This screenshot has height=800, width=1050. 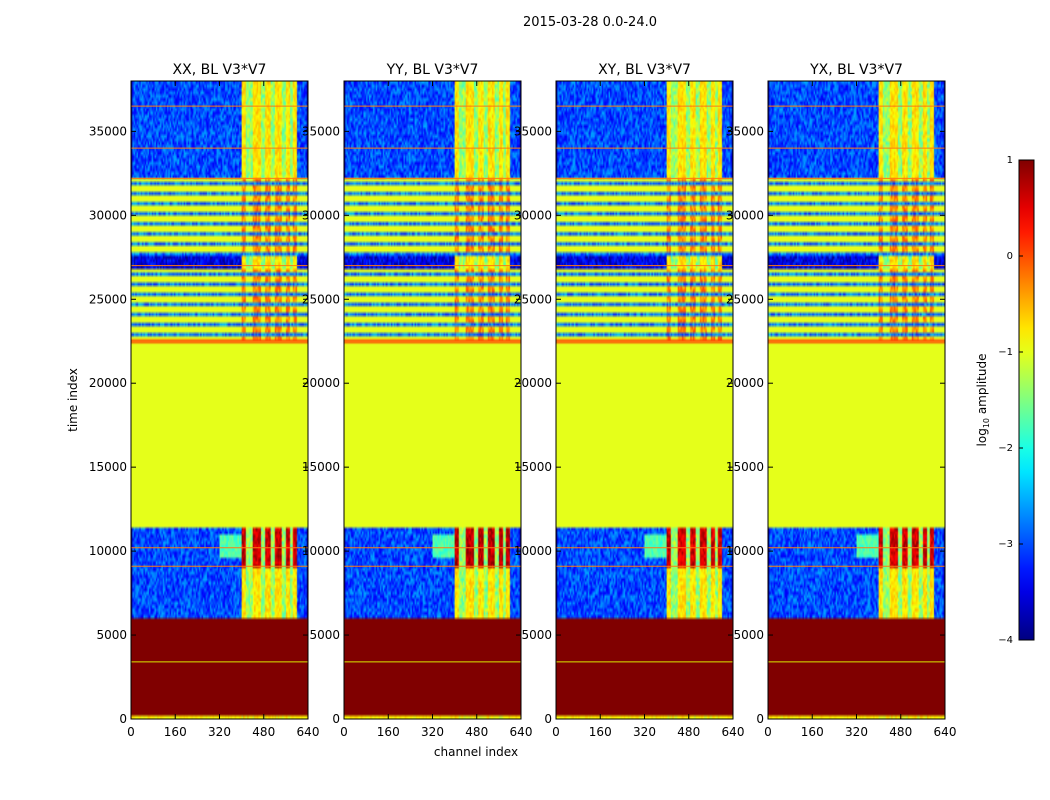 I want to click on colorbar-tick-label: −1, so click(x=1005, y=352).